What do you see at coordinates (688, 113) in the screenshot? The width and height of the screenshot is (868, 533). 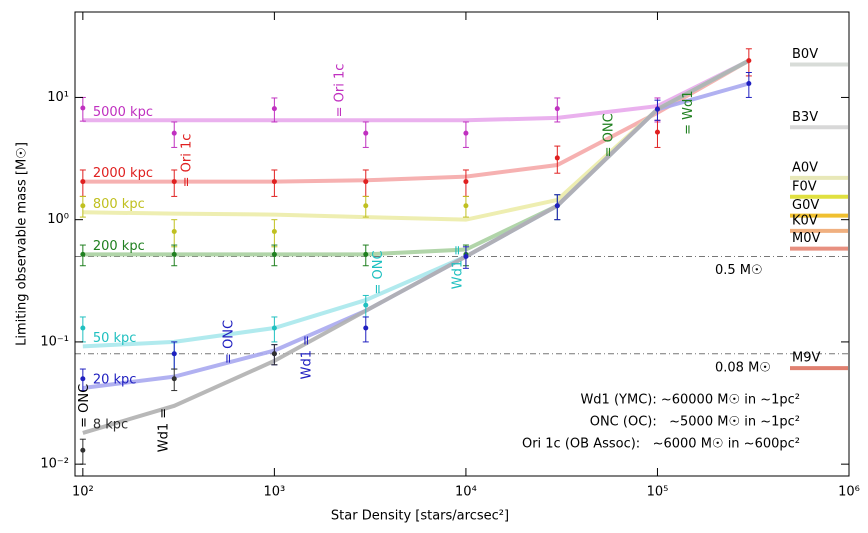 I see `annotation: = Wd1` at bounding box center [688, 113].